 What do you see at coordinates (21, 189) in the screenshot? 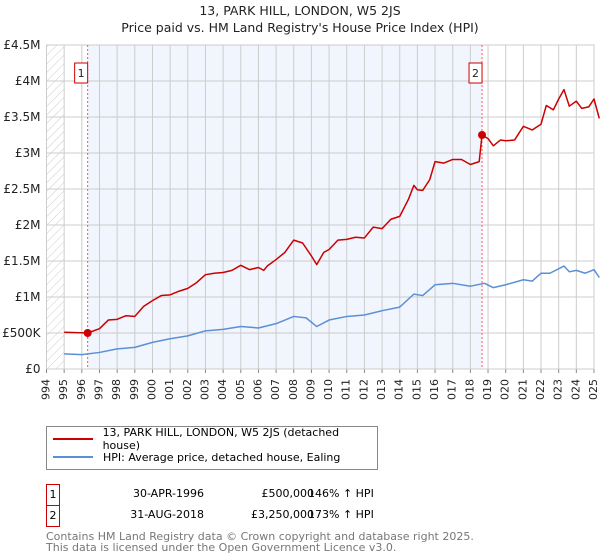
I see `y-tick-label: £2.5M` at bounding box center [21, 189].